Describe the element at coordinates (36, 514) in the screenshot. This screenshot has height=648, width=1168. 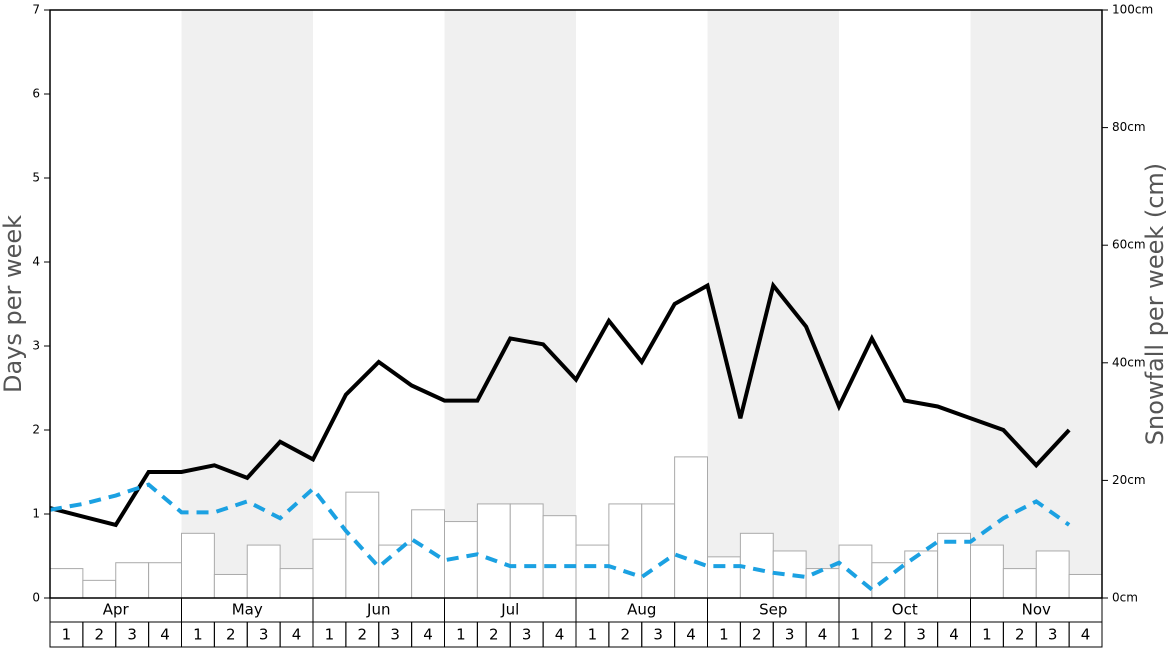
I see `y-tick-label: 1` at that location.